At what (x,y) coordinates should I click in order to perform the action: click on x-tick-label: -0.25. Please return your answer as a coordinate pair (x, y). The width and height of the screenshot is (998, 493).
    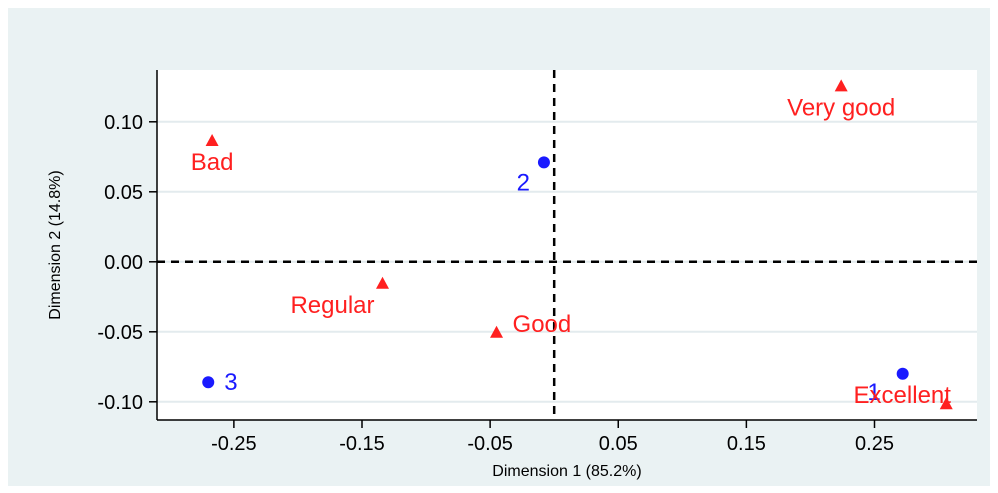
    Looking at the image, I should click on (234, 444).